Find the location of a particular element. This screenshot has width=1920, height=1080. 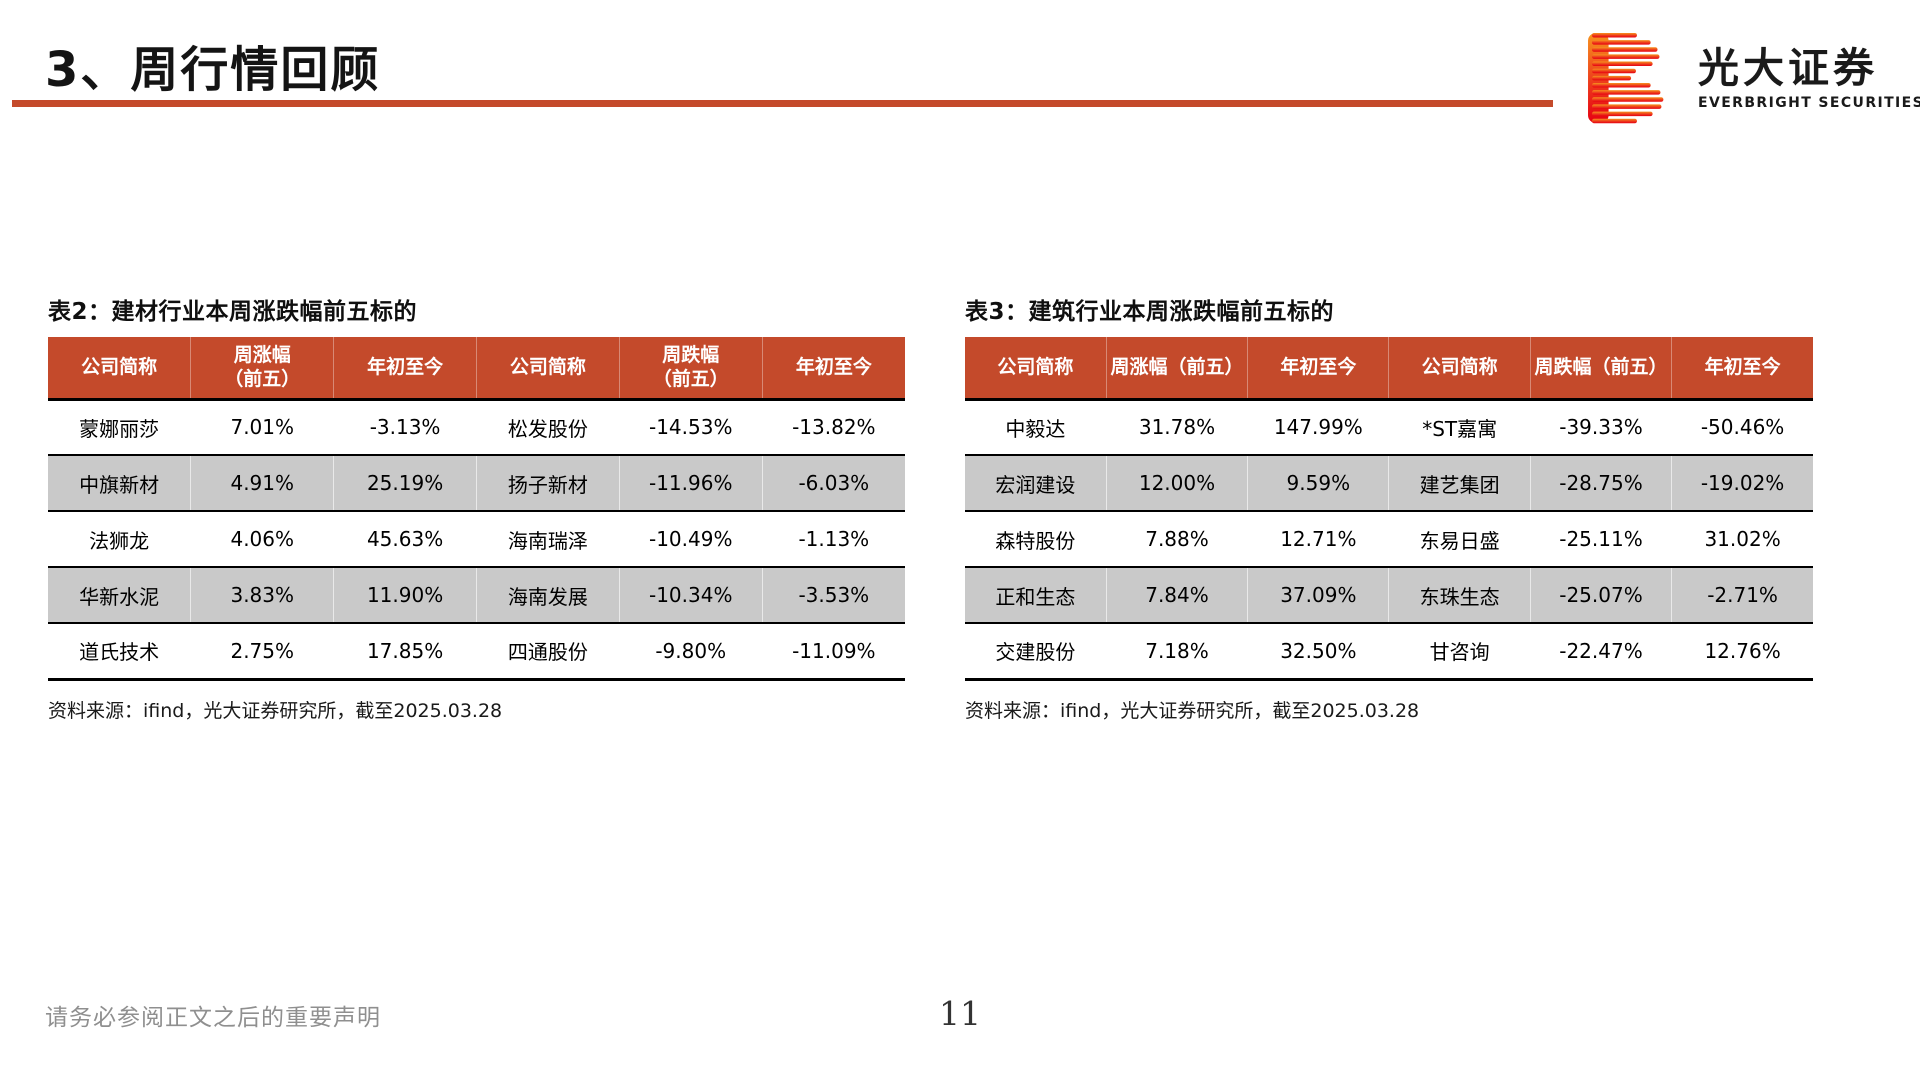

table-cell: 45.63% is located at coordinates (405, 539).